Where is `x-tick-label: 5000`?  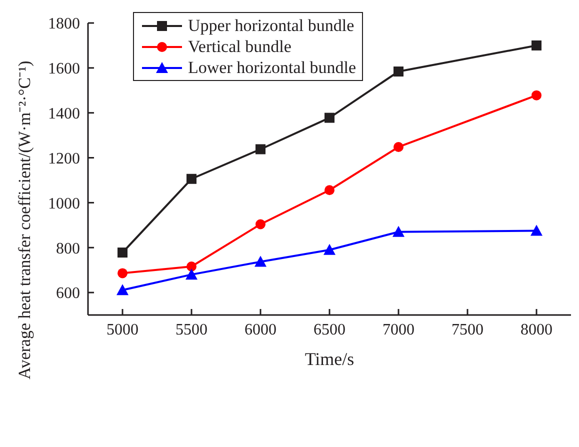
x-tick-label: 5000 is located at coordinates (122, 329).